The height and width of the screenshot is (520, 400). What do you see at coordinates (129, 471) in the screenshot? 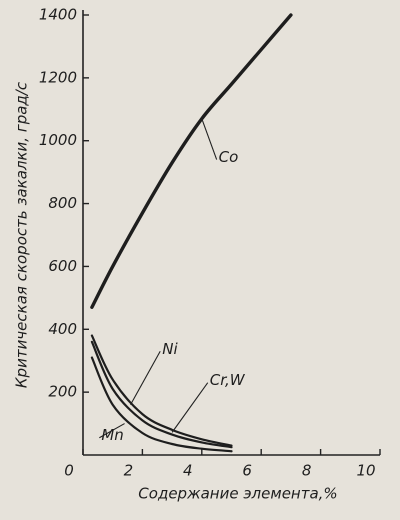
I see `x-tick-label: 2` at bounding box center [129, 471].